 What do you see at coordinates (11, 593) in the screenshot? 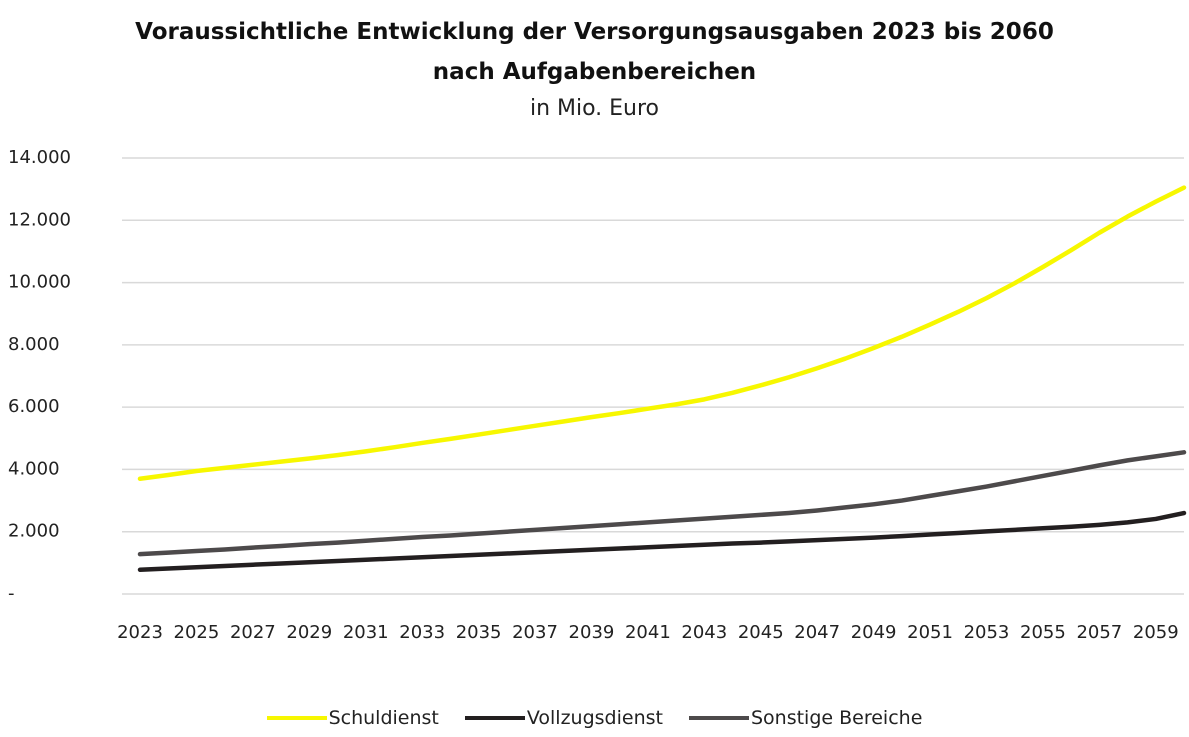
I see `y-tick-label: -` at bounding box center [11, 593].